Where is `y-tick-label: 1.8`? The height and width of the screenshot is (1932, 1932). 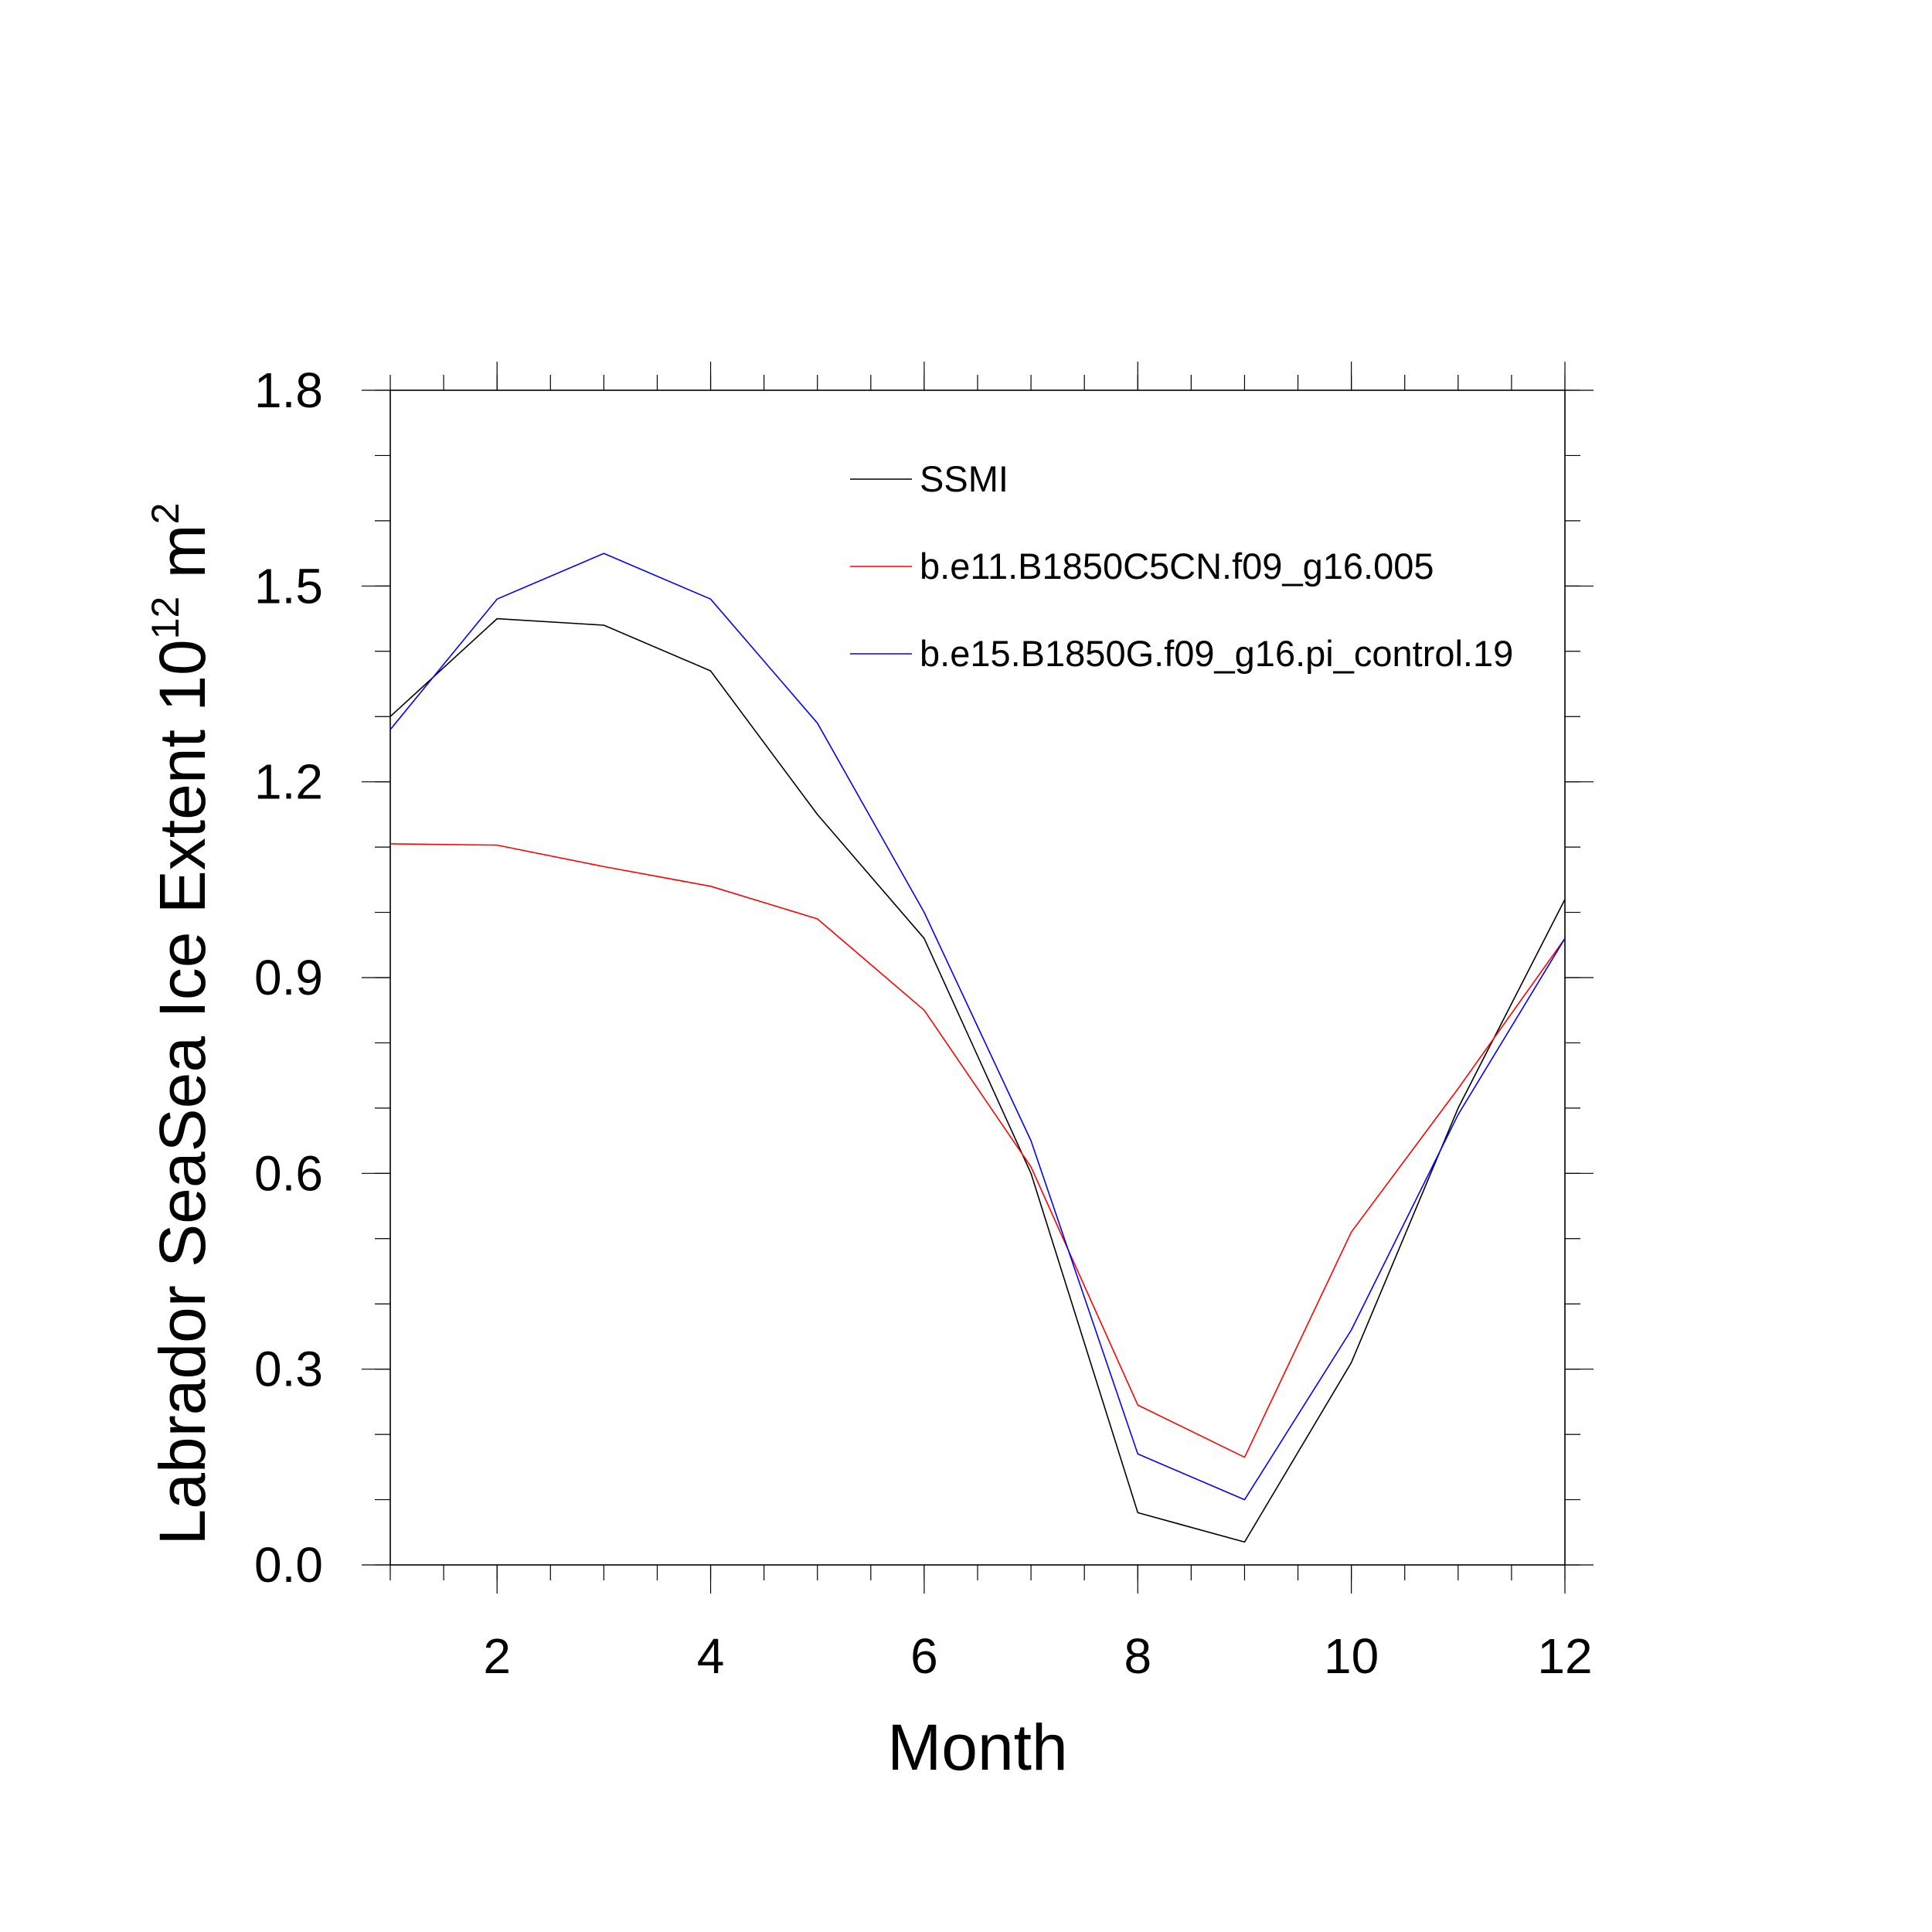 y-tick-label: 1.8 is located at coordinates (289, 390).